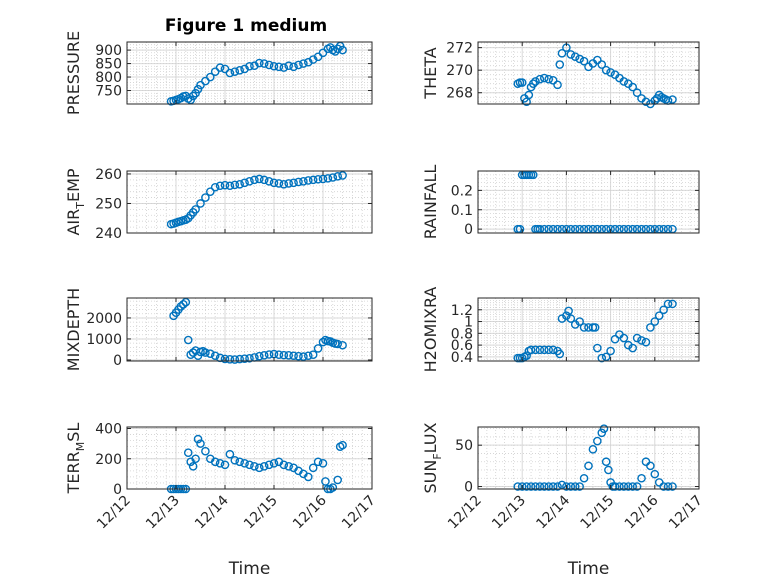  I want to click on y-tick-label: 270, so click(459, 71).